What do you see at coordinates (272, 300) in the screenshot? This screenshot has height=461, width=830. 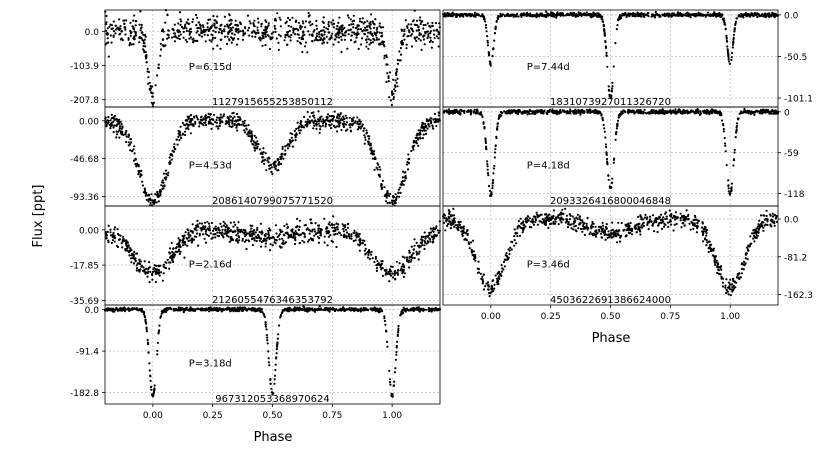 I see `source-id-label: 2126055476346353792` at bounding box center [272, 300].